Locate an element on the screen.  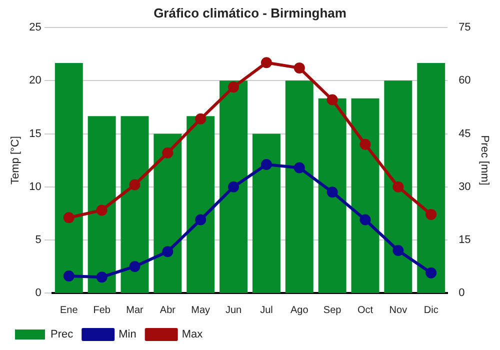
y-tick-label: 0 is located at coordinates (38, 293).